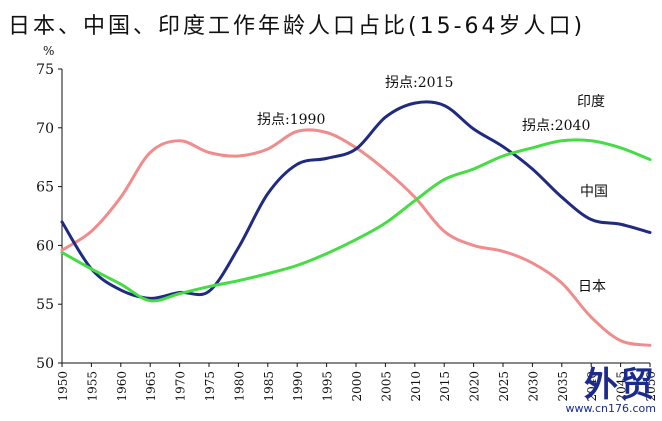 The height and width of the screenshot is (421, 662). I want to click on x-tick-label: 2015, so click(445, 386).